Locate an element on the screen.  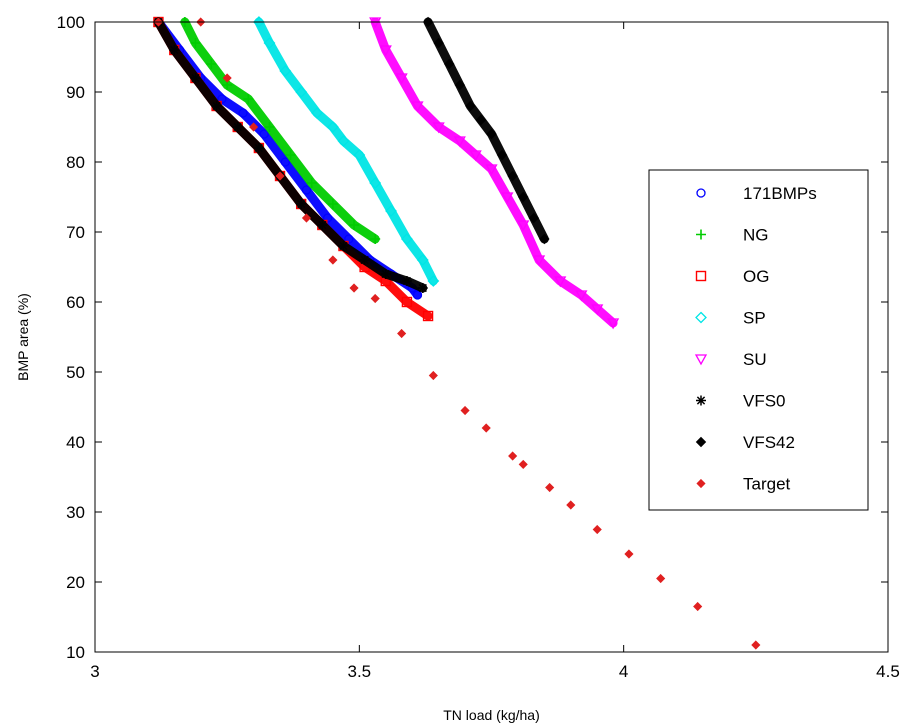
legend-item: SU is located at coordinates (730, 359).